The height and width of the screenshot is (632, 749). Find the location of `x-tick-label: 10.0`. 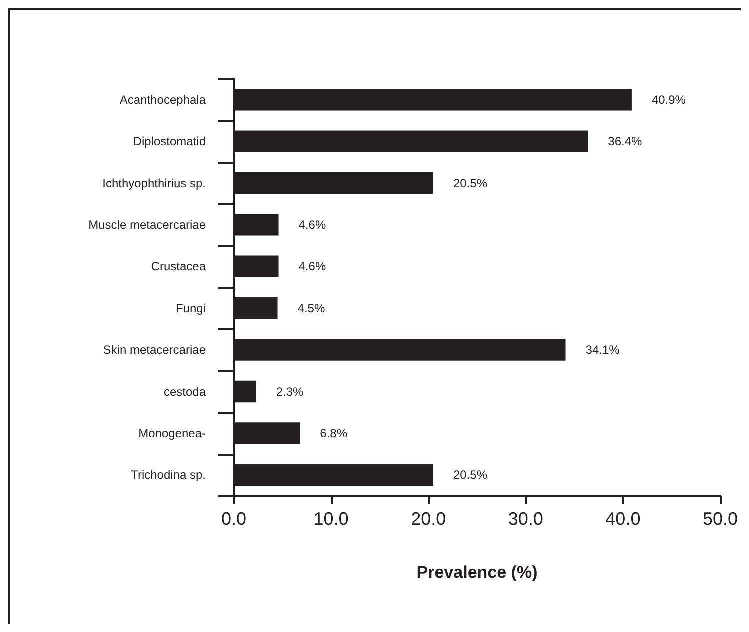

x-tick-label: 10.0 is located at coordinates (331, 519).